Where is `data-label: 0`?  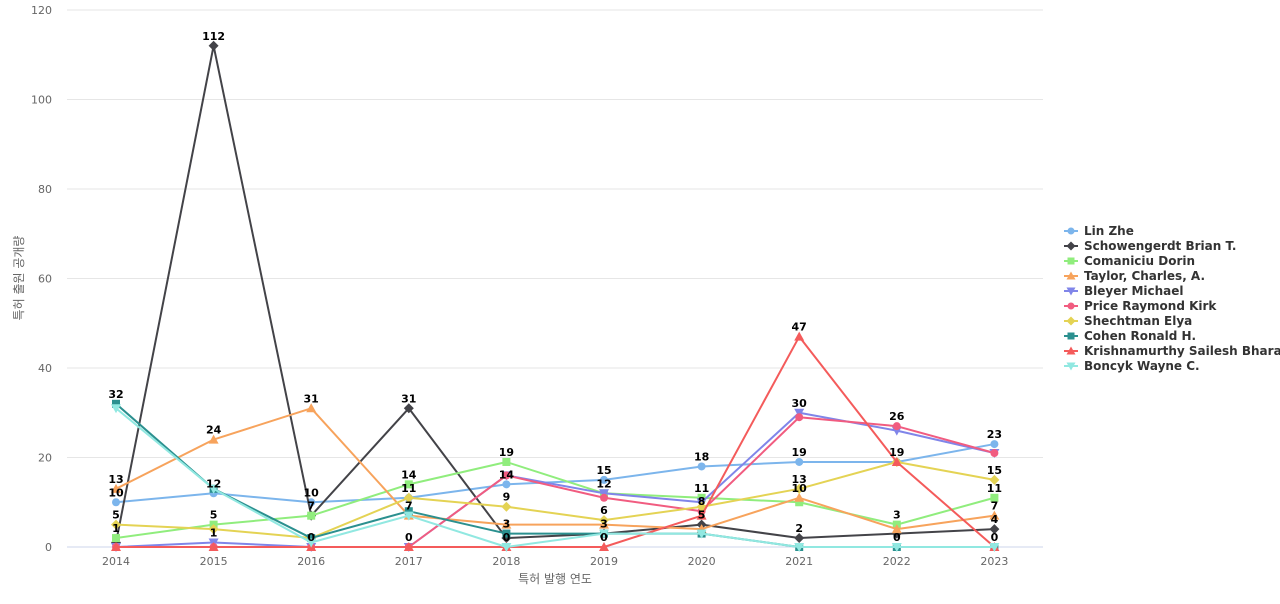 data-label: 0 is located at coordinates (995, 537).